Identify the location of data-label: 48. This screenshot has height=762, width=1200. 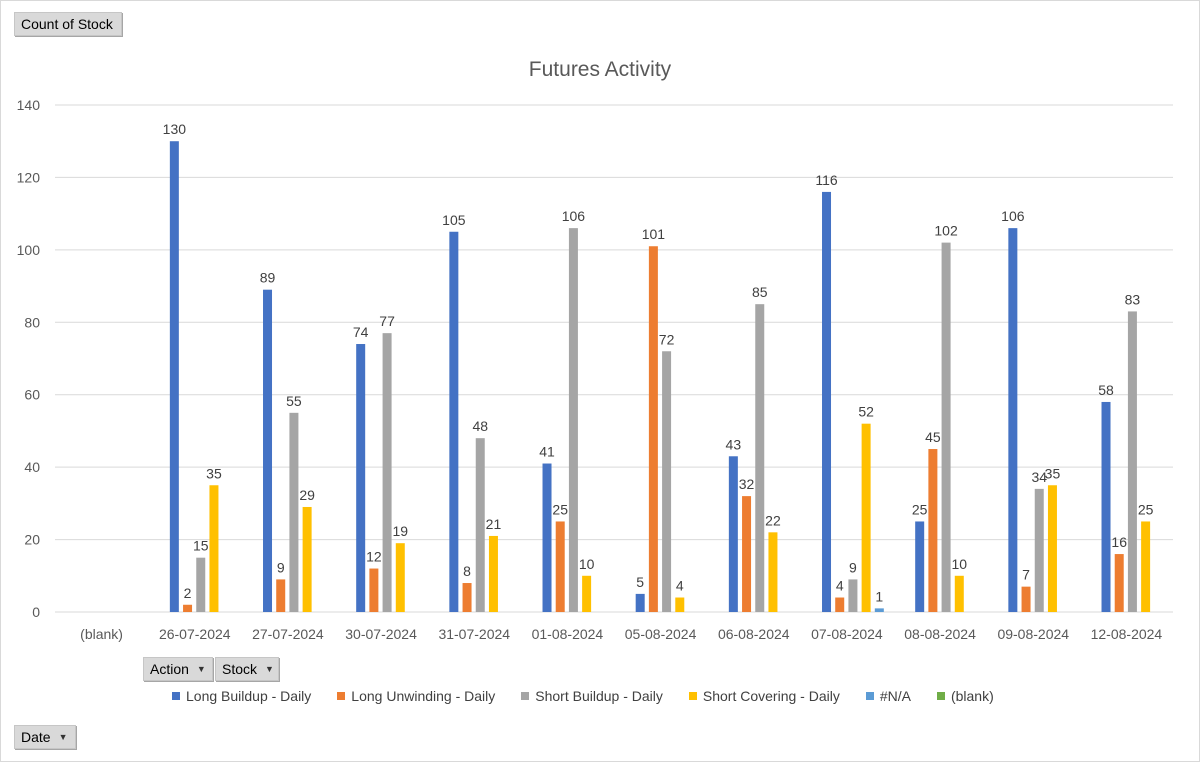
(480, 426).